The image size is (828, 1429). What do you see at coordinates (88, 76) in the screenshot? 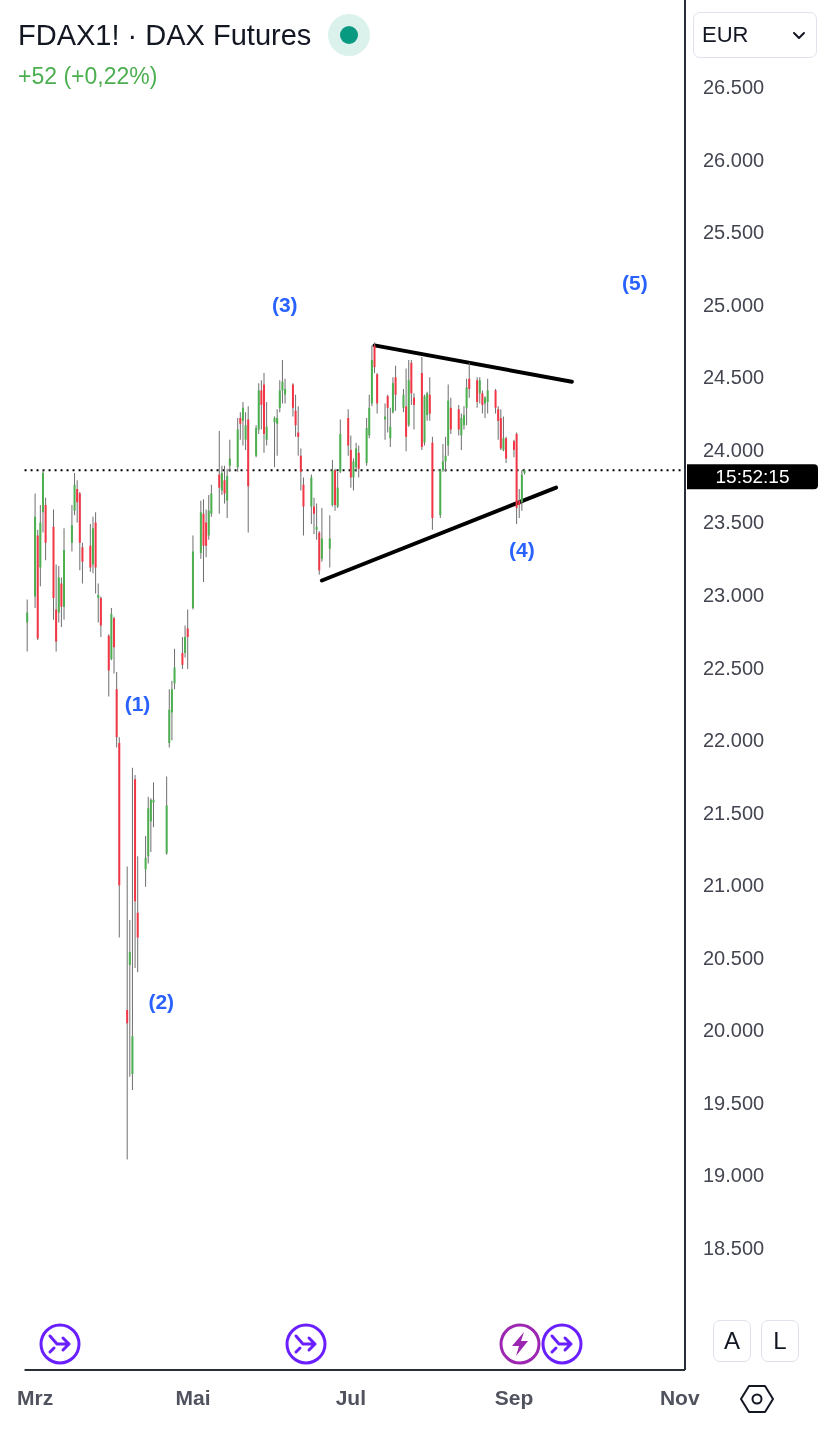
I see `text: +52 (+0,22%)` at bounding box center [88, 76].